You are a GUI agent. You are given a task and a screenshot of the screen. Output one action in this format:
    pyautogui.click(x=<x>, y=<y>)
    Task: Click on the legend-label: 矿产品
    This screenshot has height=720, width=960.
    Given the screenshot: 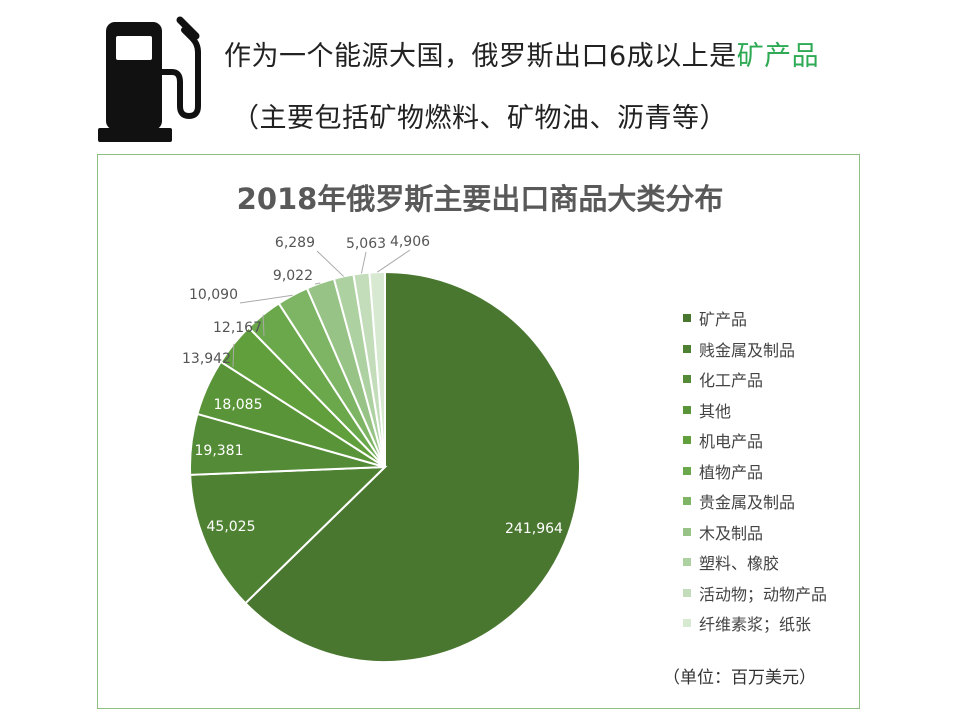 What is the action you would take?
    pyautogui.click(x=723, y=320)
    